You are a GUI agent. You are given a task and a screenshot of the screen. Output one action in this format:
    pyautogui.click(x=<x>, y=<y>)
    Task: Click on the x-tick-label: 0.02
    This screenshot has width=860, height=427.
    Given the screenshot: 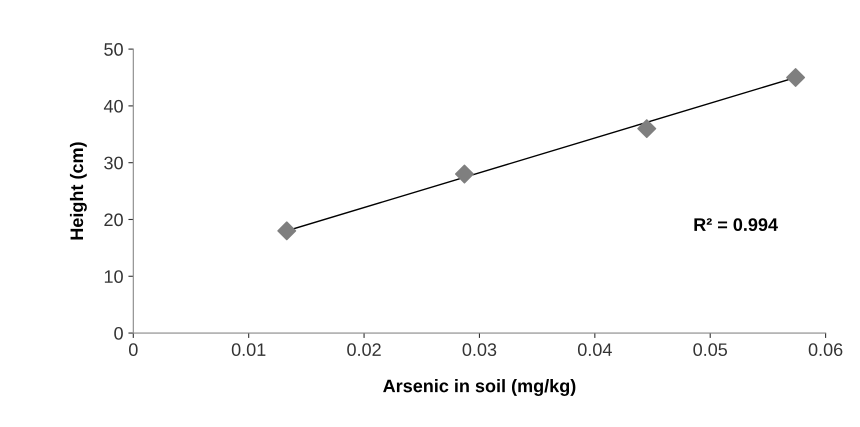 What is the action you would take?
    pyautogui.click(x=364, y=349)
    